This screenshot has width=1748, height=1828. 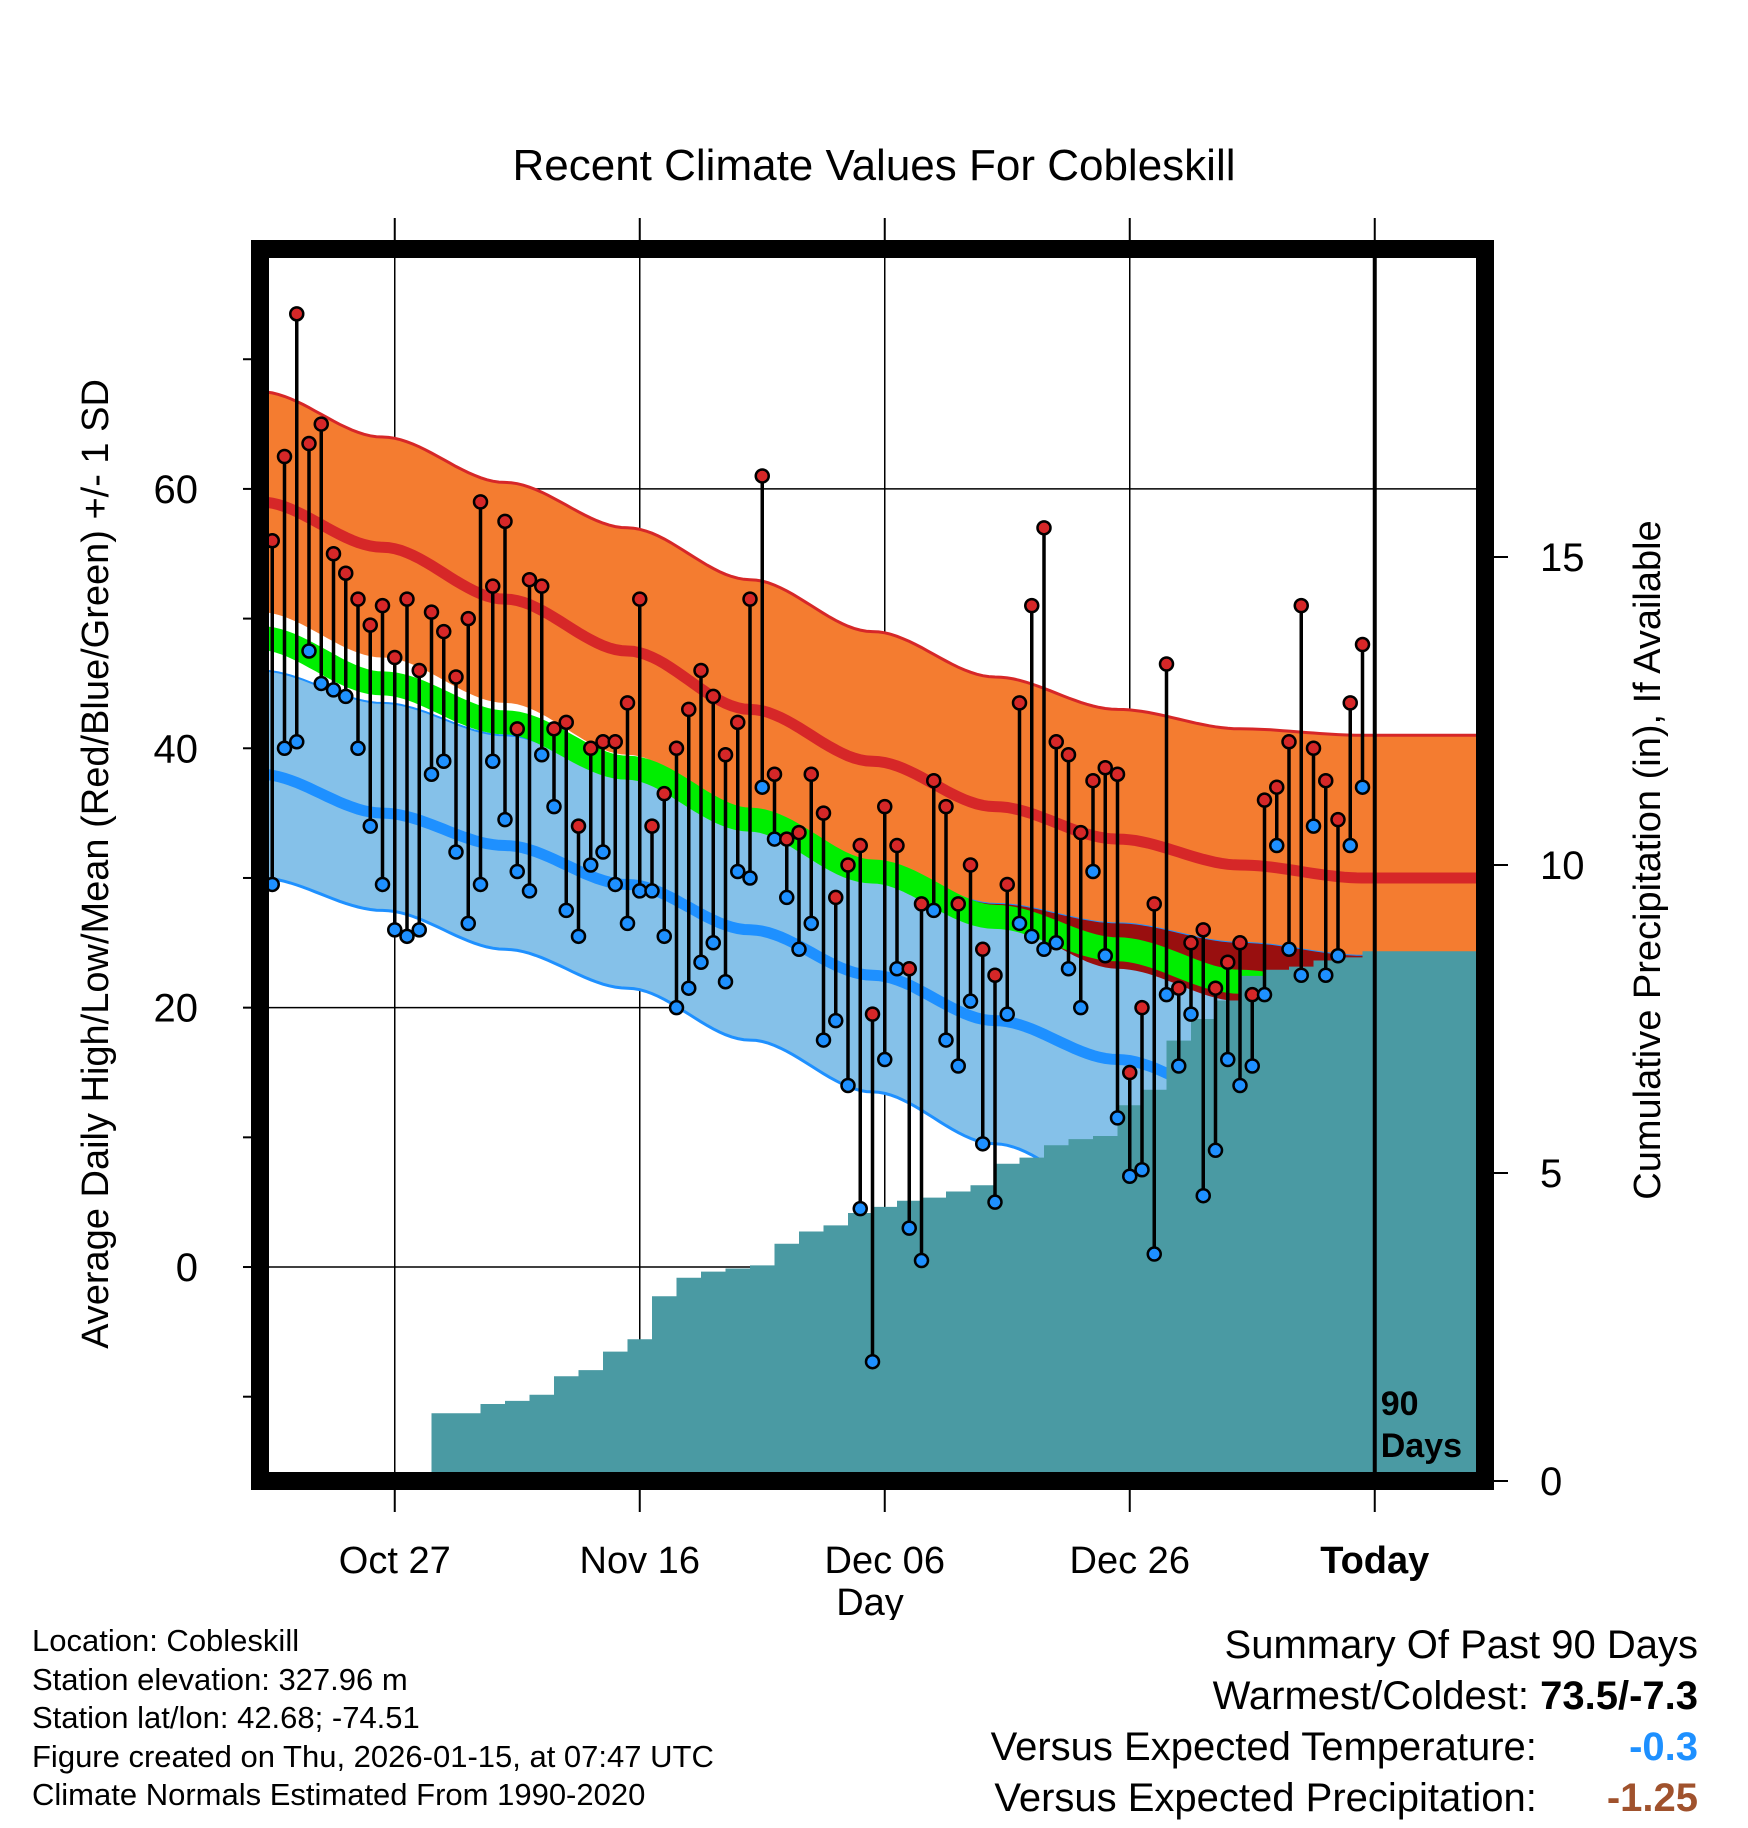 What do you see at coordinates (1344, 1798) in the screenshot?
I see `summary-precip: Versus Expected Precipitation: -1.25` at bounding box center [1344, 1798].